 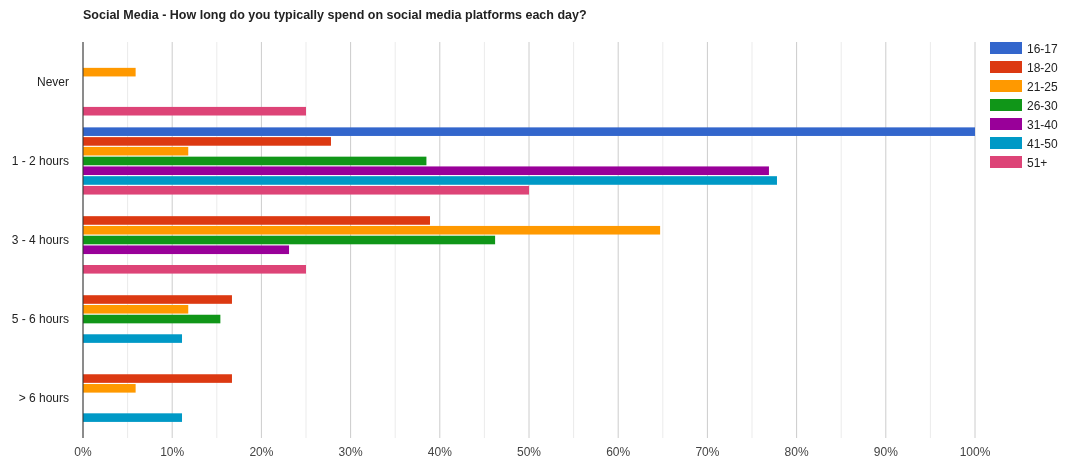 I want to click on legend-label: 26-30, so click(x=1043, y=106).